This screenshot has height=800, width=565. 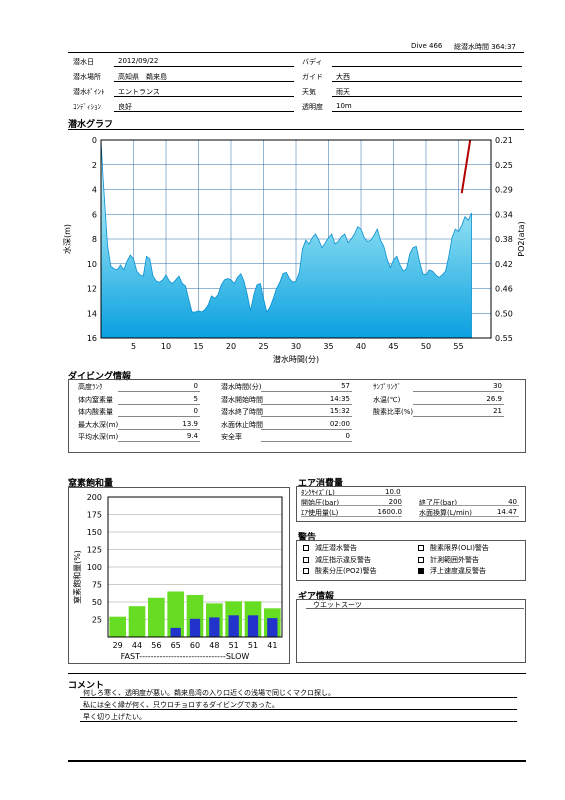 I want to click on diving-info-value: 15:32, so click(x=339, y=411).